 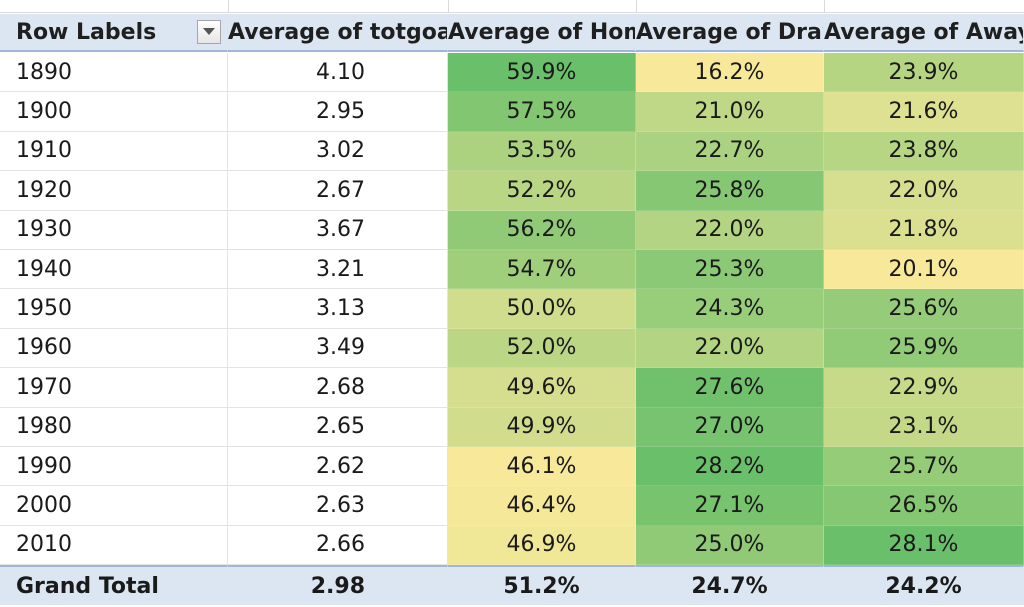 I want to click on cell-totgoal: 4.10, so click(x=338, y=73).